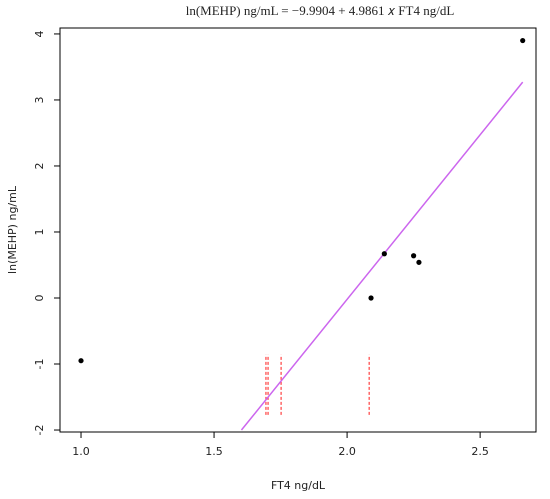  Describe the element at coordinates (480, 451) in the screenshot. I see `x-tick-label: 2.5` at that location.